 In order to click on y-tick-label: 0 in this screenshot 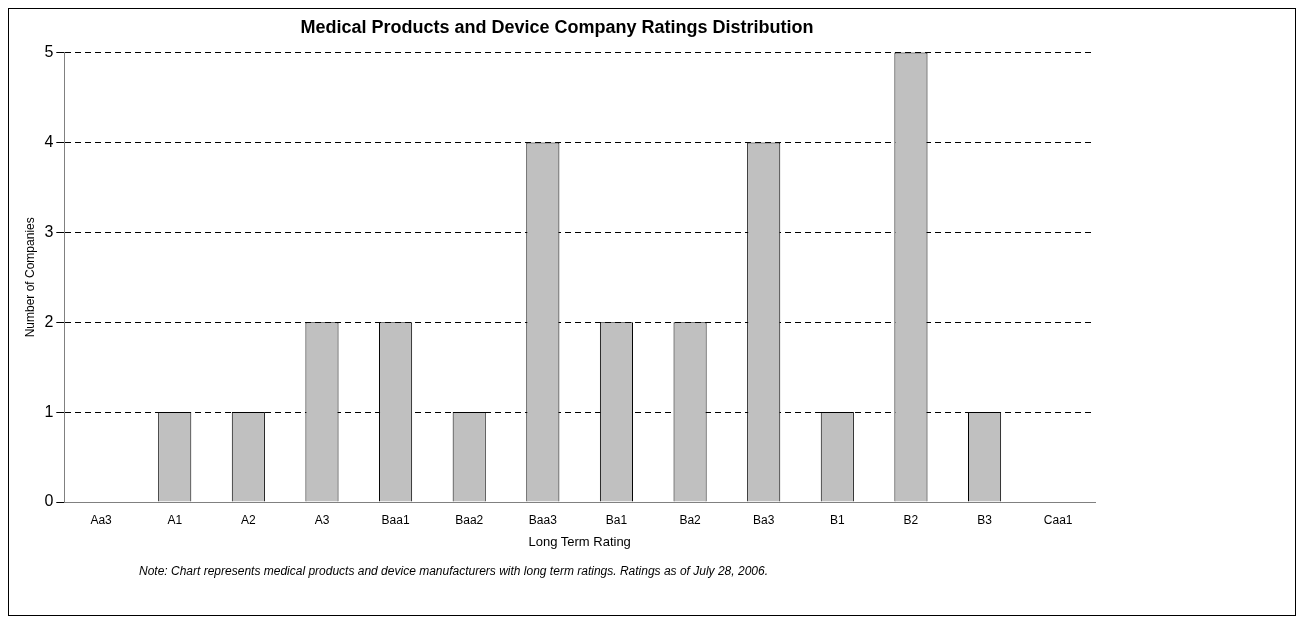, I will do `click(49, 501)`.